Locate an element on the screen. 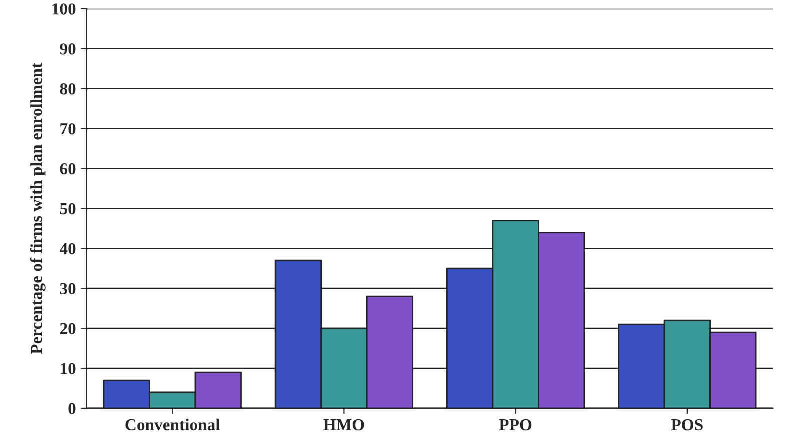 The image size is (789, 444). y-tick-label: 70 is located at coordinates (68, 129).